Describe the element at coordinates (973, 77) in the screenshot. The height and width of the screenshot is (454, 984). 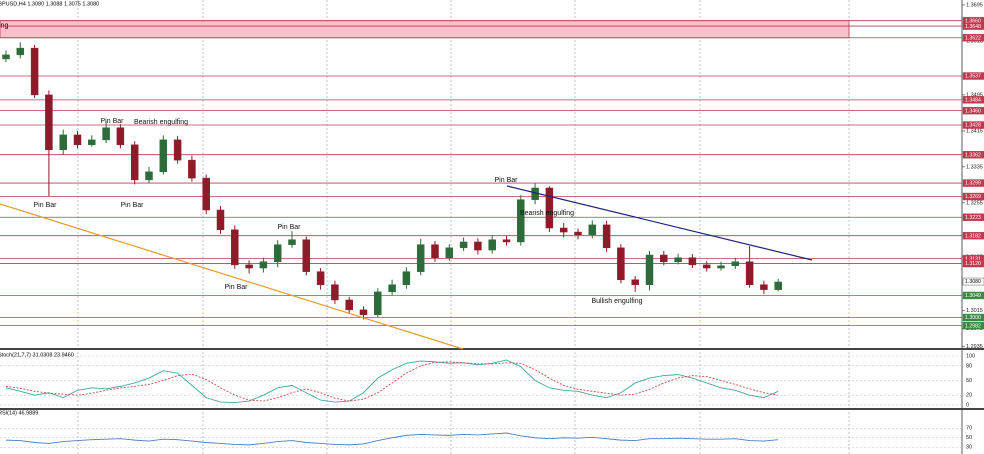
I see `level-label: 1.3537` at that location.